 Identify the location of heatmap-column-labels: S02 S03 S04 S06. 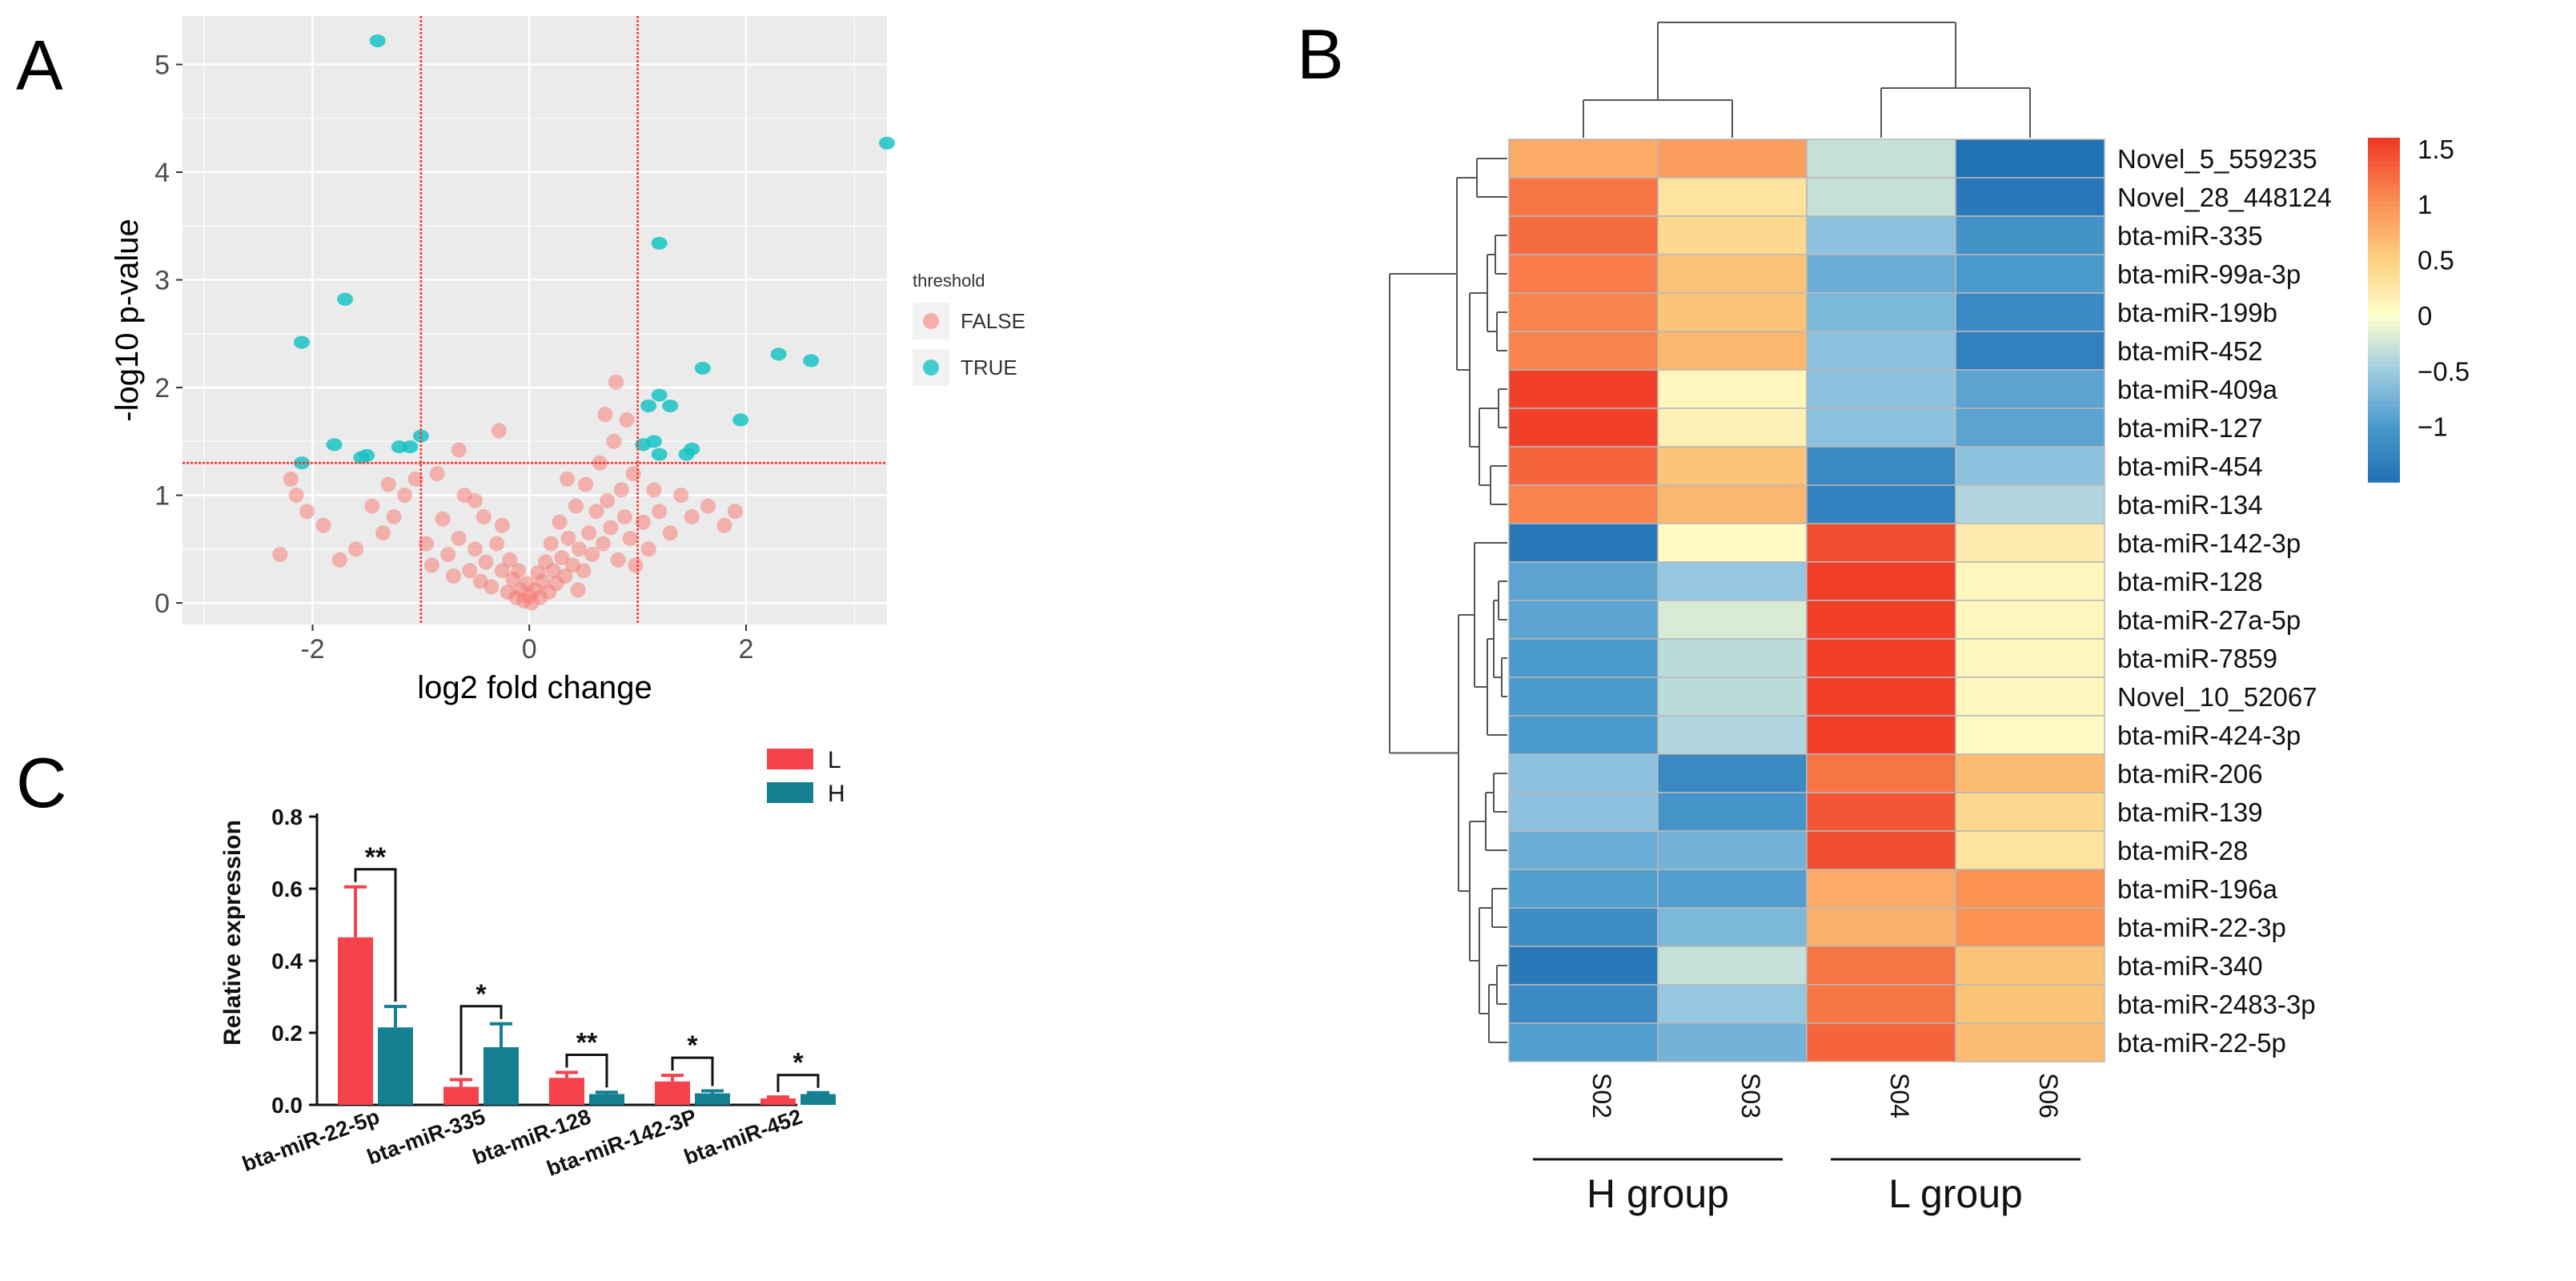
(1825, 1095).